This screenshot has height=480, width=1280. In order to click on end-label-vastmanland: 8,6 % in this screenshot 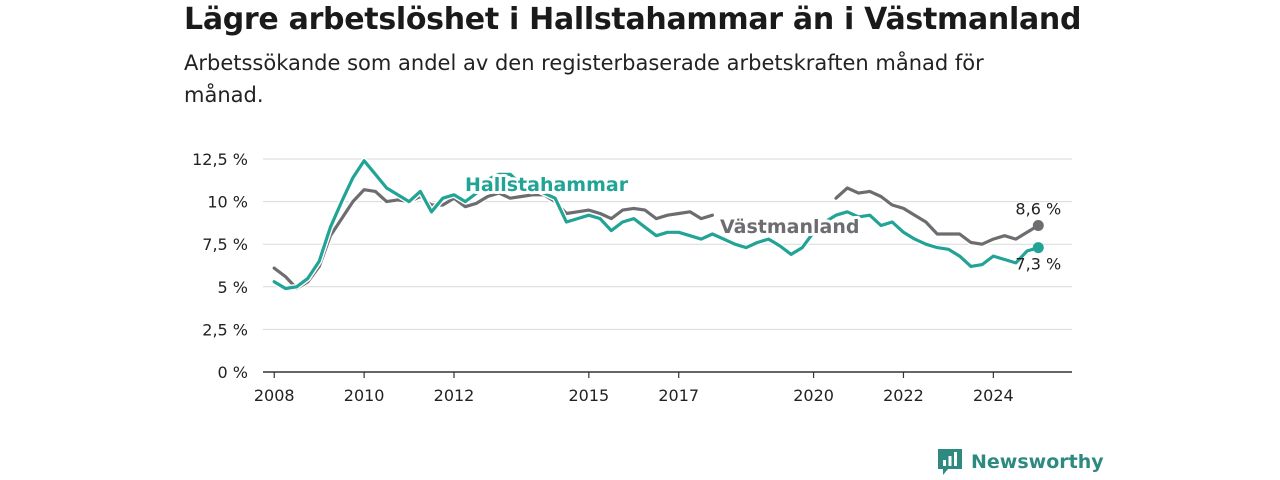, I will do `click(1038, 208)`.